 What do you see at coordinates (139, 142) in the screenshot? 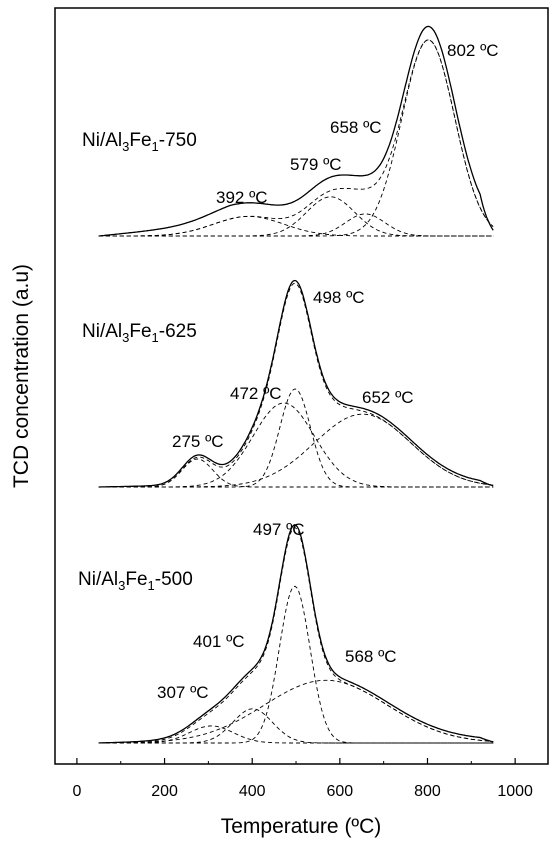
I see `panel-0-sample-label: Ni/Al3Fe1-750` at bounding box center [139, 142].